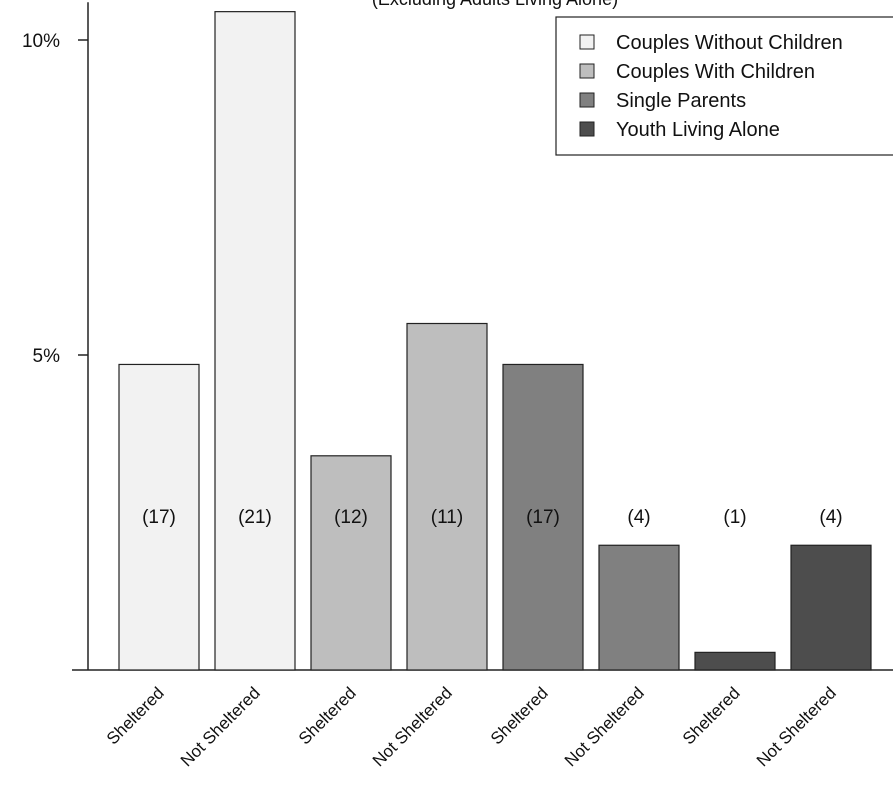 The image size is (893, 793). I want to click on legend-label: Youth Living Alone, so click(698, 130).